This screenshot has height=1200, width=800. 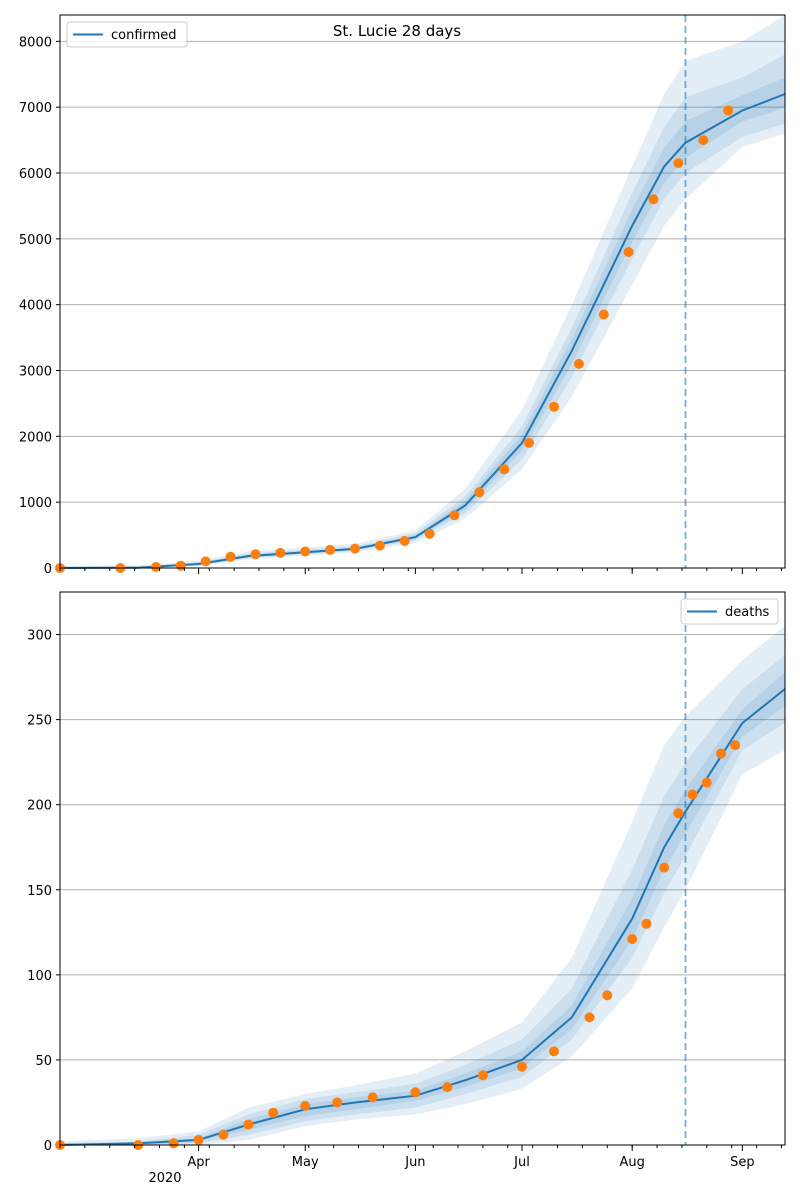 What do you see at coordinates (43, 1061) in the screenshot?
I see `y-tick-label: 50` at bounding box center [43, 1061].